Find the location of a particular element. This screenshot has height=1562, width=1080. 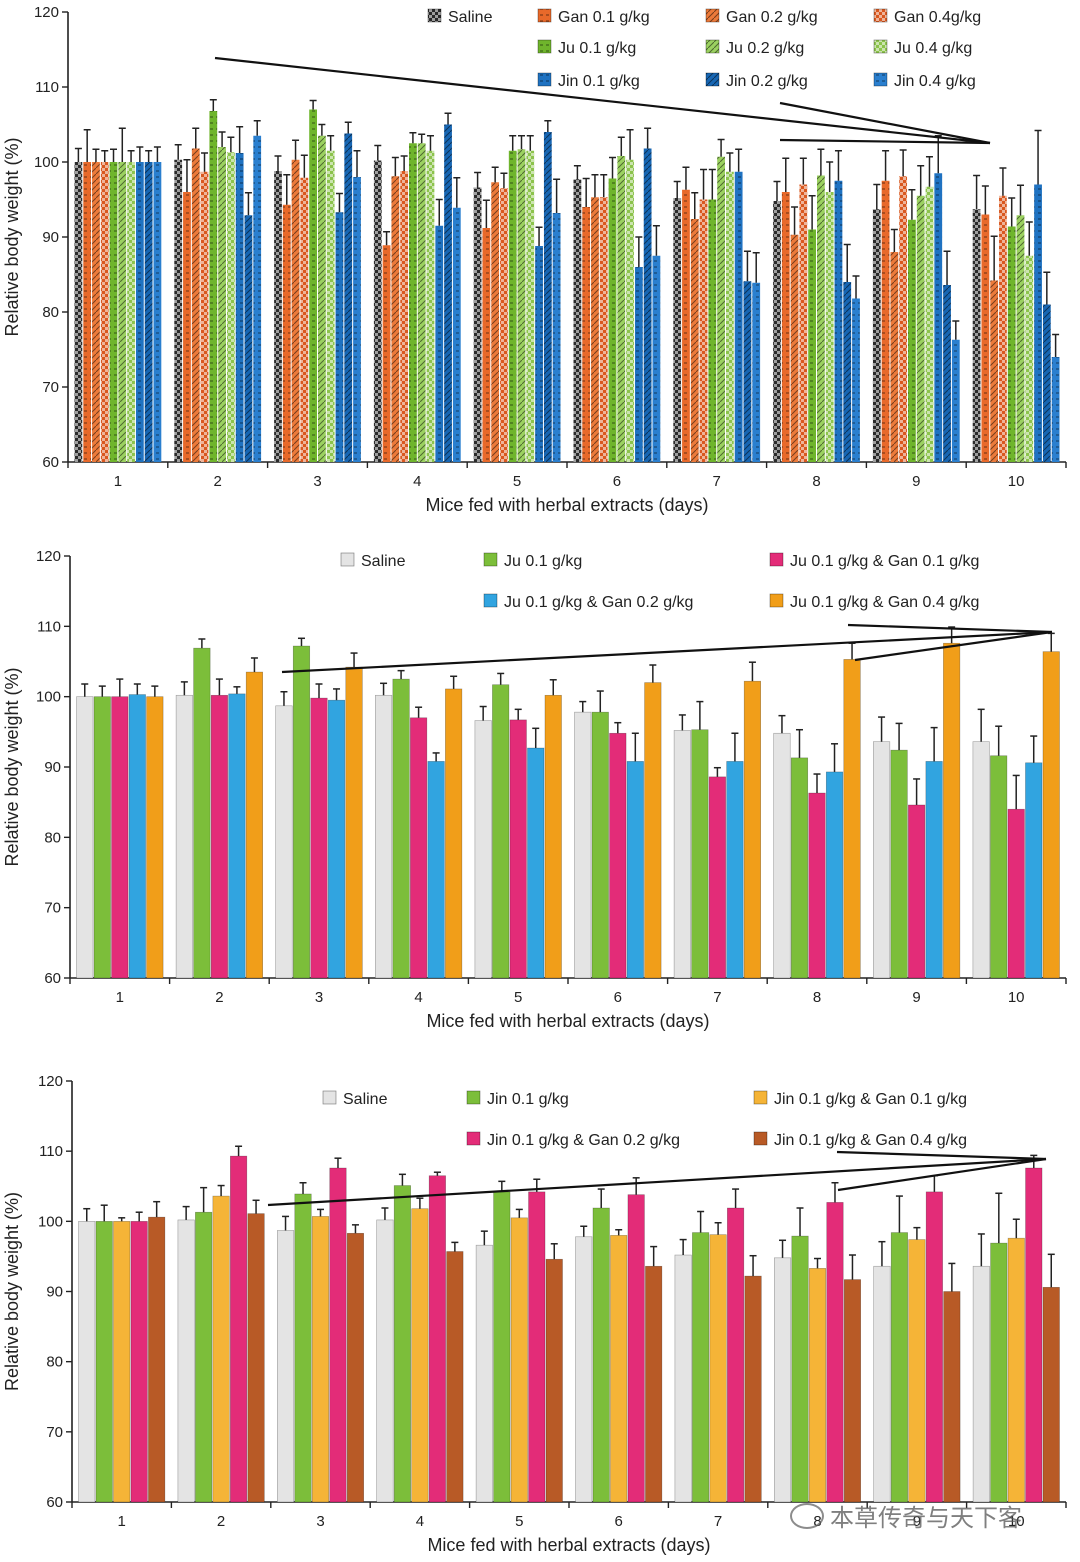

y-tick-label: 120 is located at coordinates (46, 12).